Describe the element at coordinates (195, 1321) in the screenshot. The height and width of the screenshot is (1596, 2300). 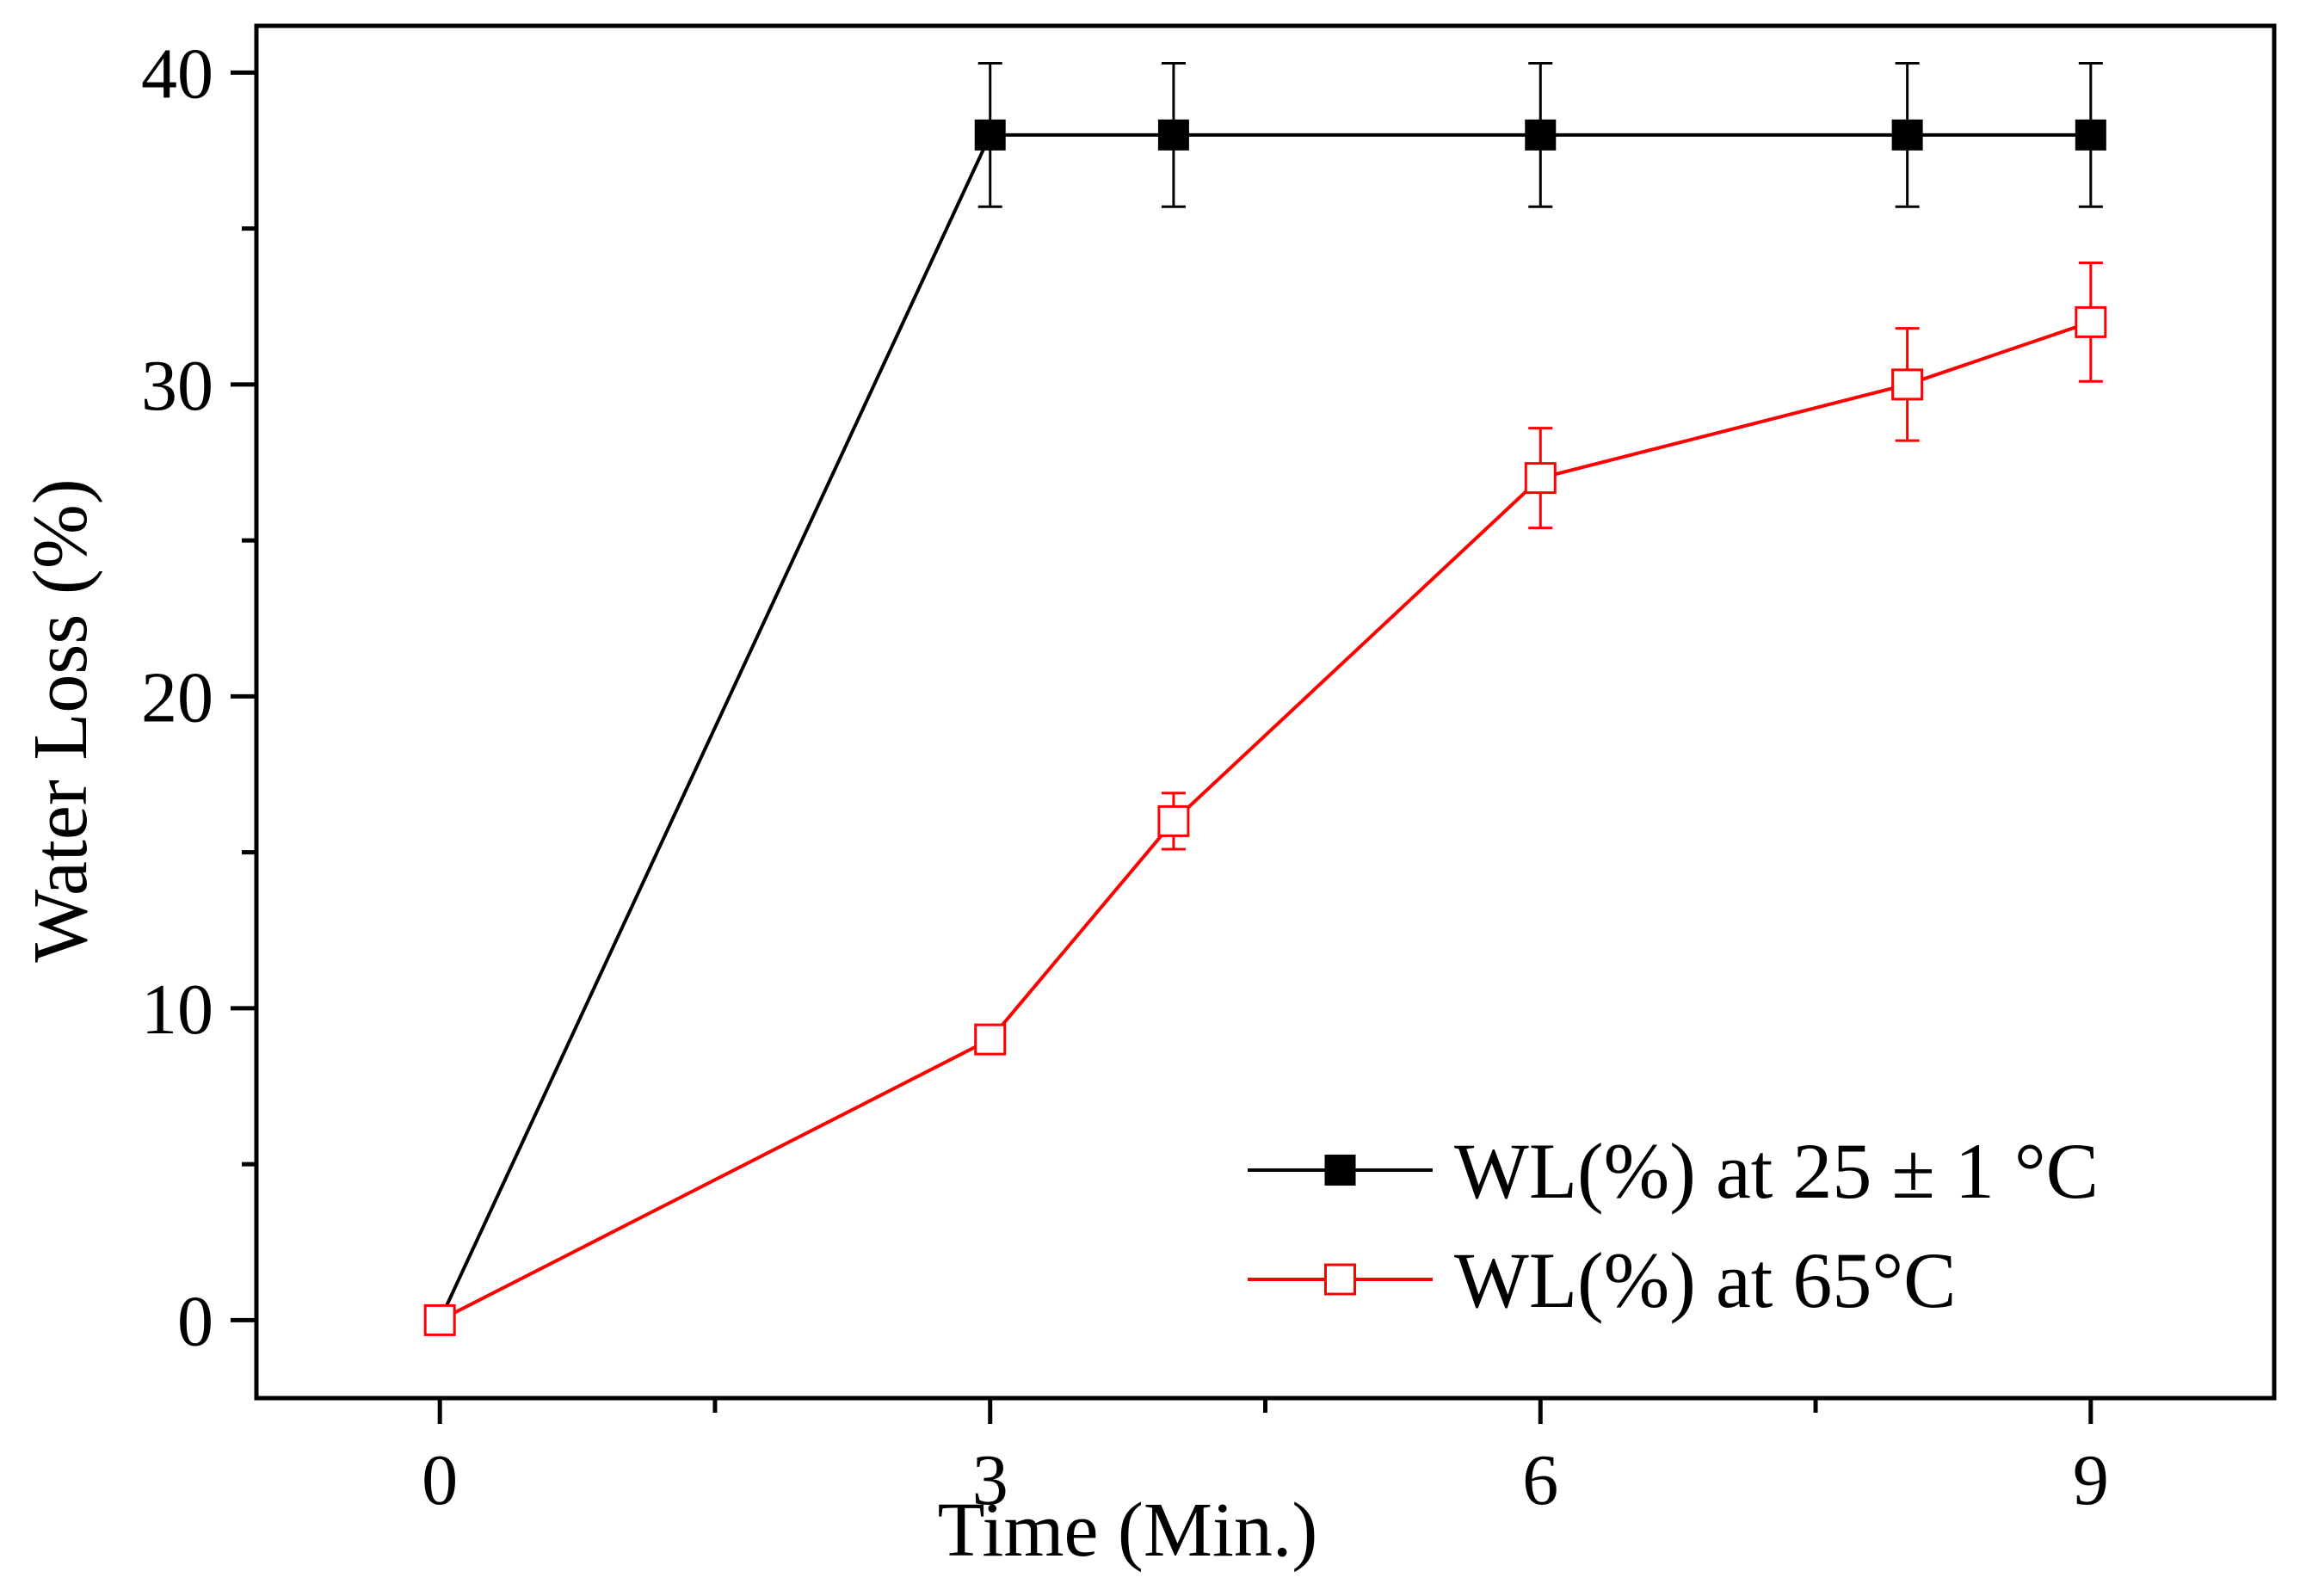
I see `y-tick-label: 0` at that location.